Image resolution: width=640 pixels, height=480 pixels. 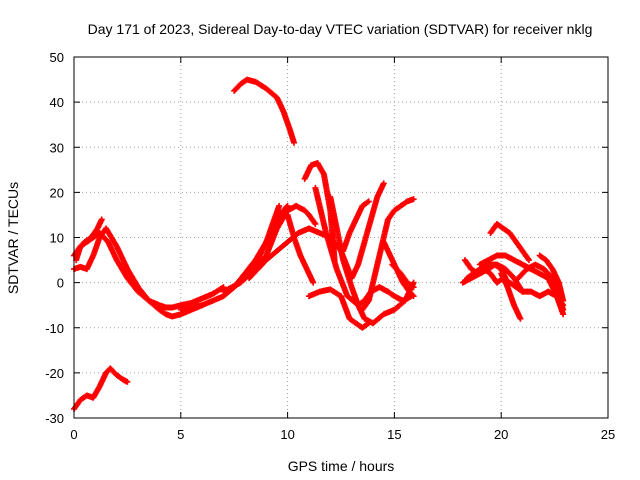 What do you see at coordinates (54, 418) in the screenshot?
I see `y-tick-label: -30` at bounding box center [54, 418].